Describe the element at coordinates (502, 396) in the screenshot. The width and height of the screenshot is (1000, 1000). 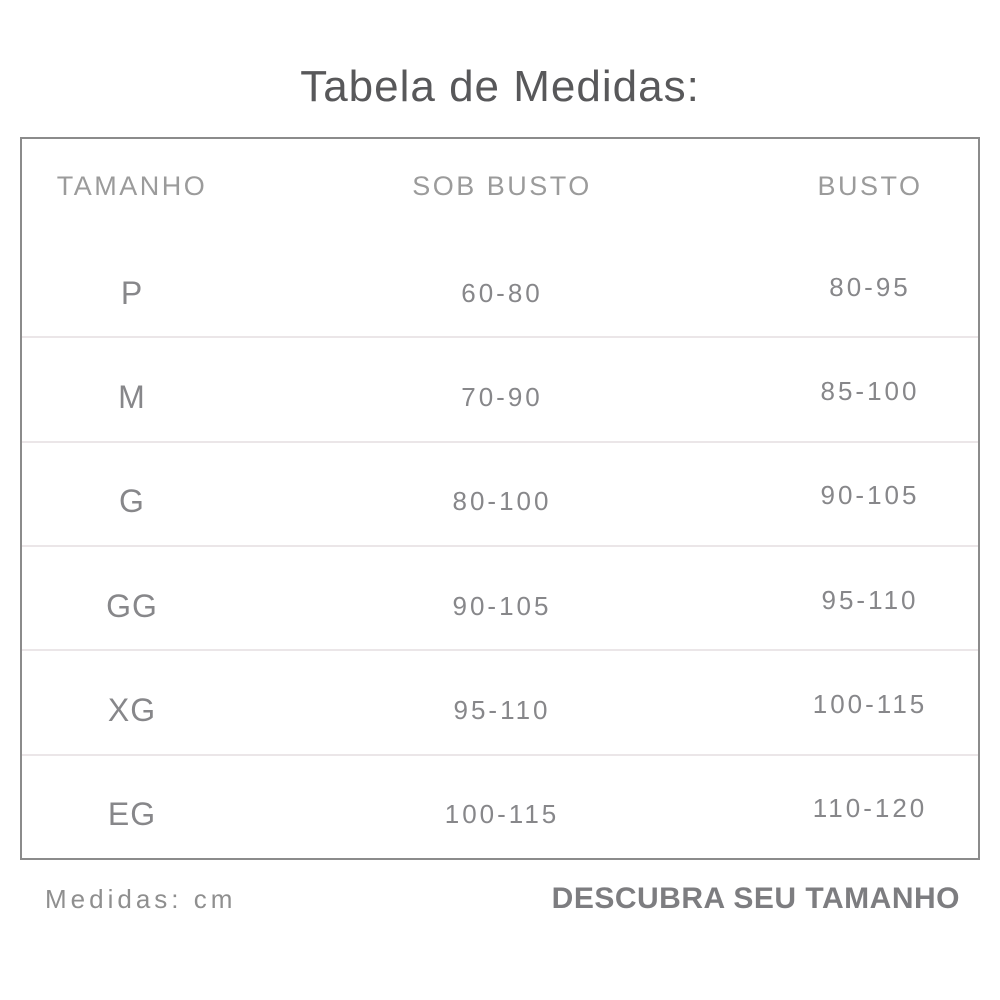
I see `sob-busto-cell: 70-90` at that location.